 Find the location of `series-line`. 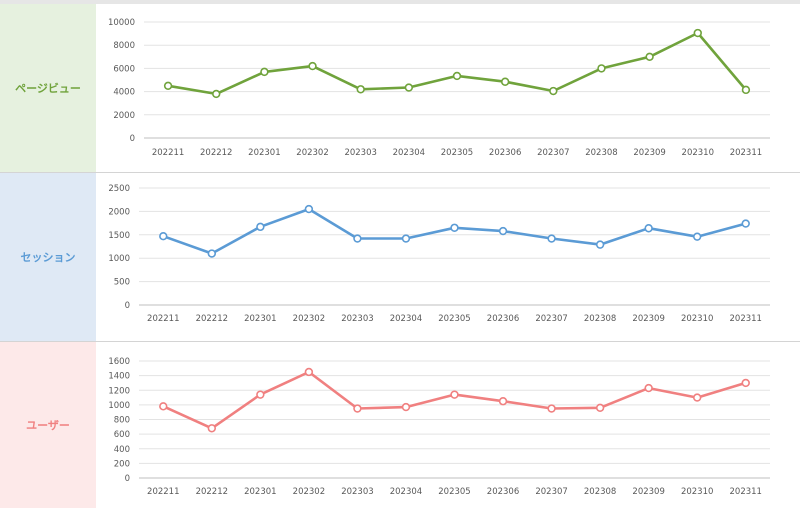

series-line is located at coordinates (457, 63).